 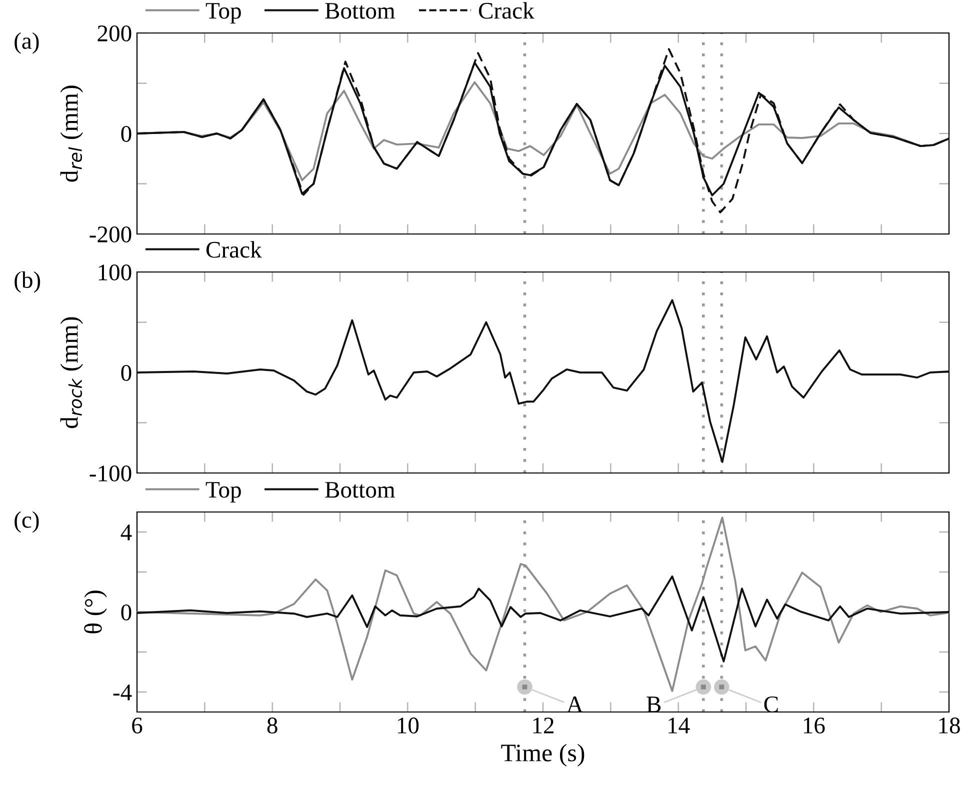 What do you see at coordinates (71, 372) in the screenshot?
I see `y-axis-title: d$_{rock}$ (mm)` at bounding box center [71, 372].